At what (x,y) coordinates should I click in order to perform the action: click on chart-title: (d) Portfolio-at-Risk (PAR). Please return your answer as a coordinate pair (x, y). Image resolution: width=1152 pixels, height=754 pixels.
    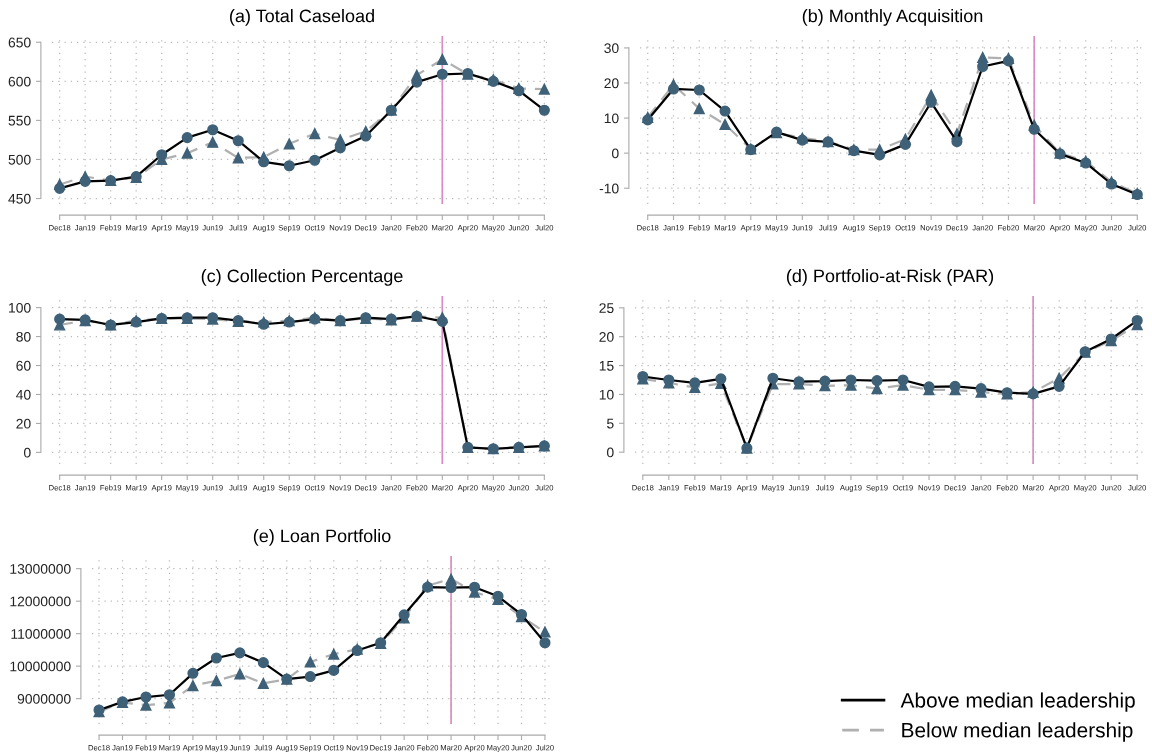
    Looking at the image, I should click on (890, 277).